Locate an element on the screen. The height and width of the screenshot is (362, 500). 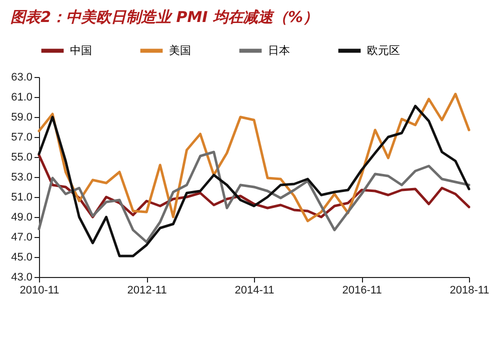
x-tick-label: 2010-11 is located at coordinates (40, 290).